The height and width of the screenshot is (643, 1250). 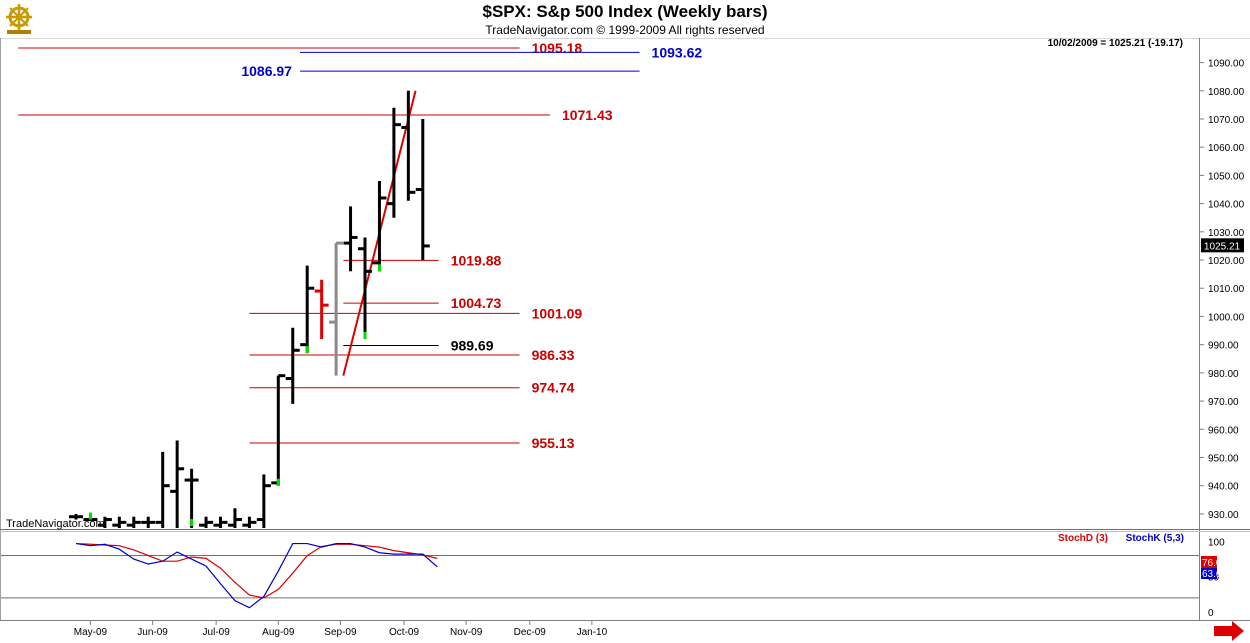 I want to click on watermark-text: TradeNavigator.com, so click(x=55, y=524).